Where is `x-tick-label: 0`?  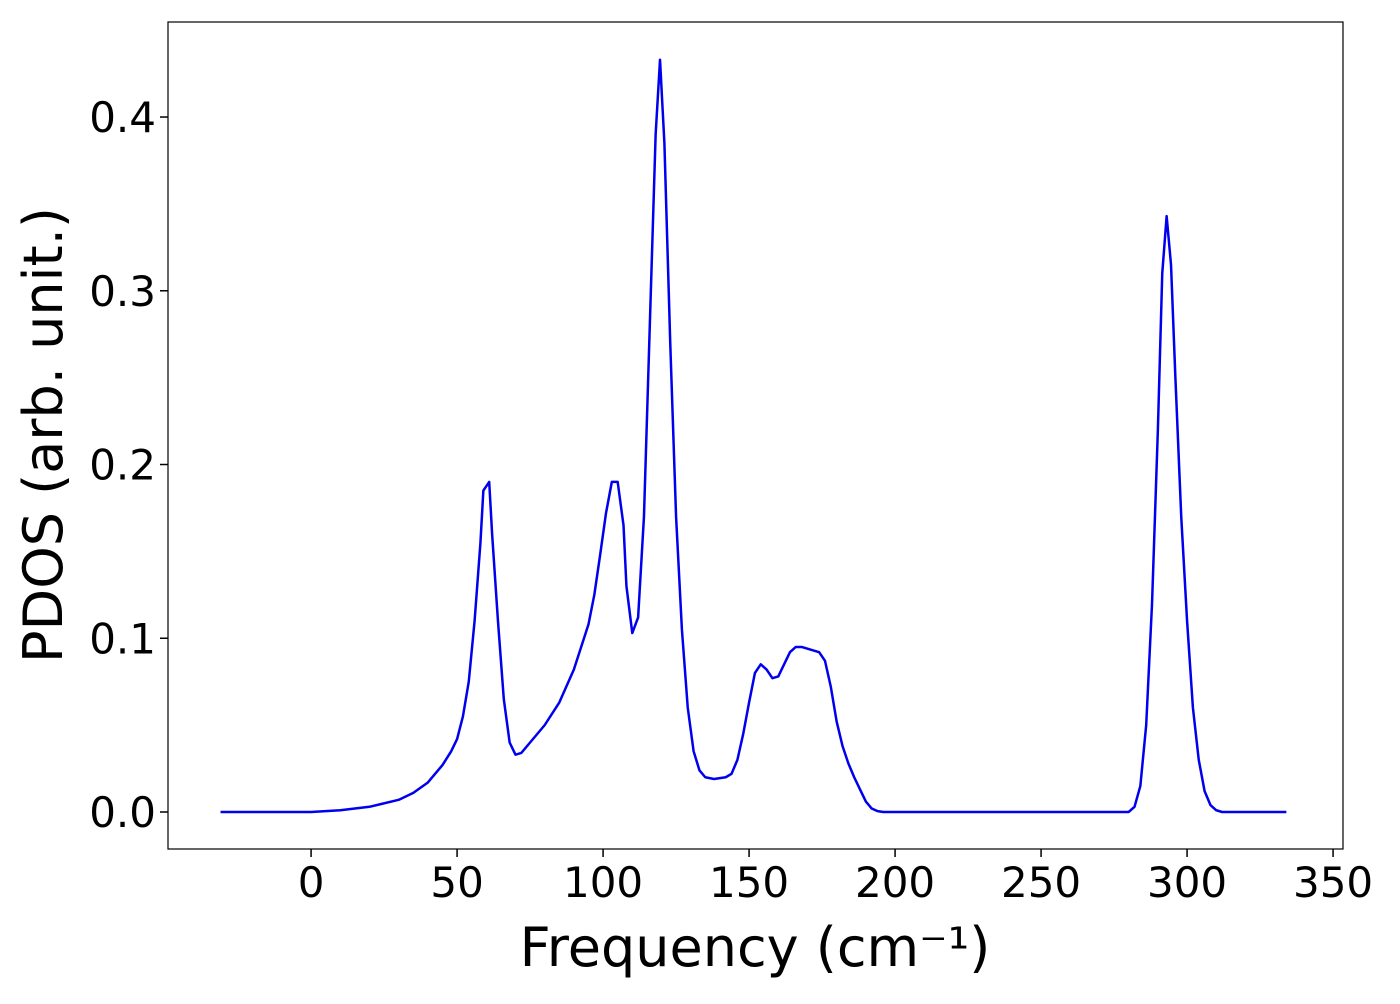
x-tick-label: 0 is located at coordinates (311, 882).